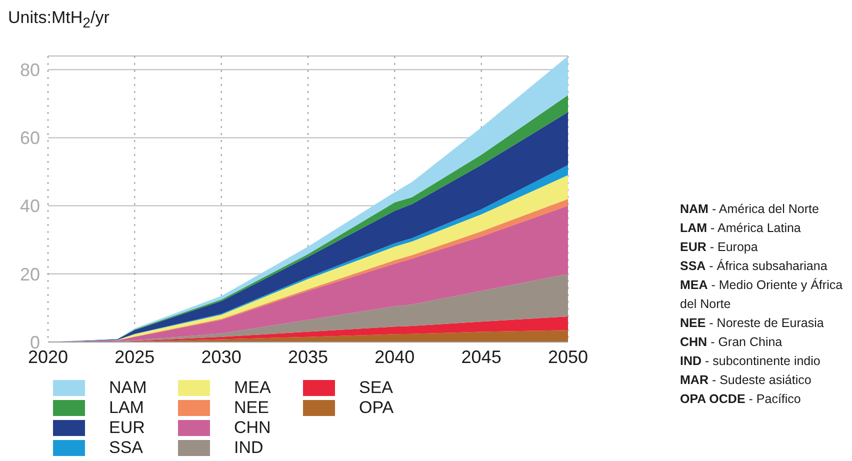  I want to click on x-tick-label: 2030, so click(221, 356).